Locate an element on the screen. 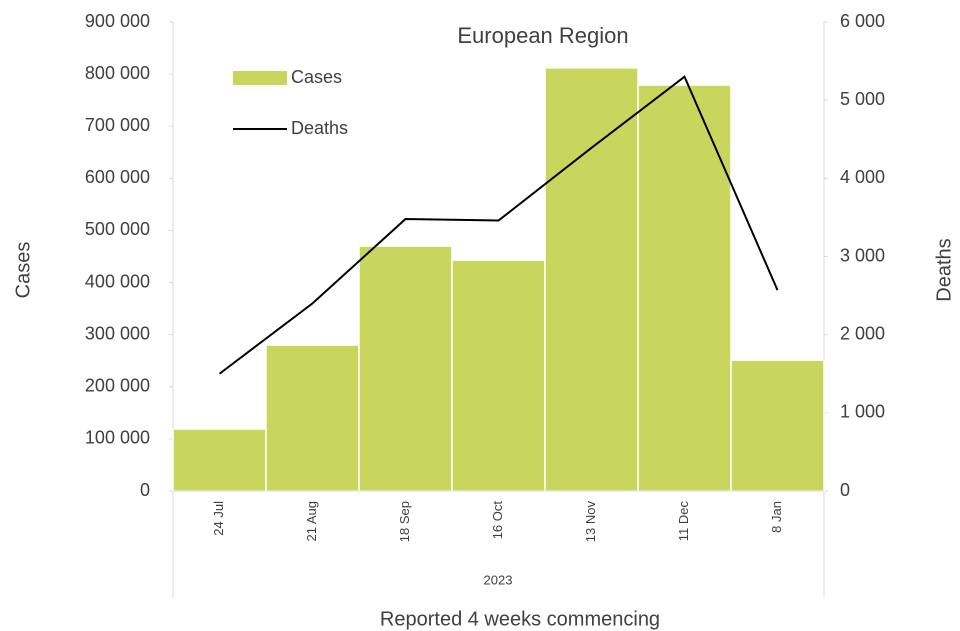 Image resolution: width=960 pixels, height=631 pixels. x-axis-title: Reported 4 weeks commencing is located at coordinates (520, 619).